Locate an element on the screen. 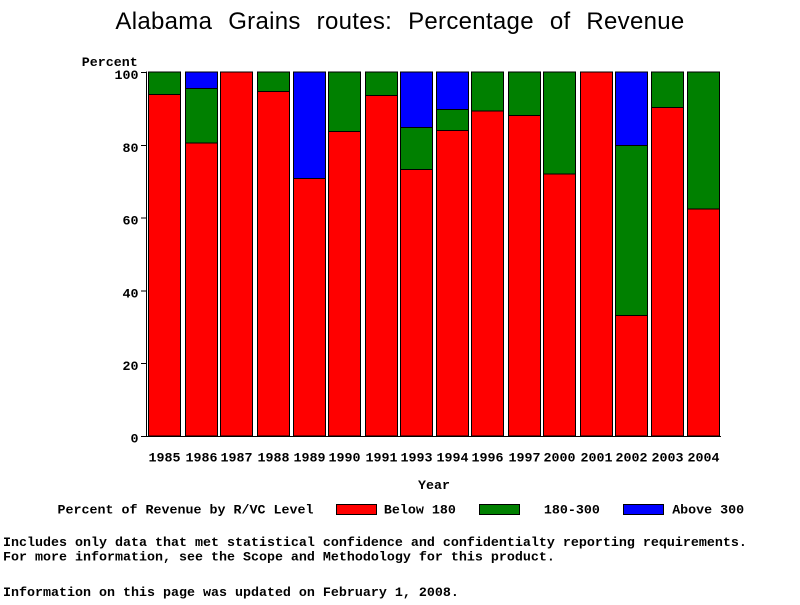  svg-text: 2001 is located at coordinates (597, 459).